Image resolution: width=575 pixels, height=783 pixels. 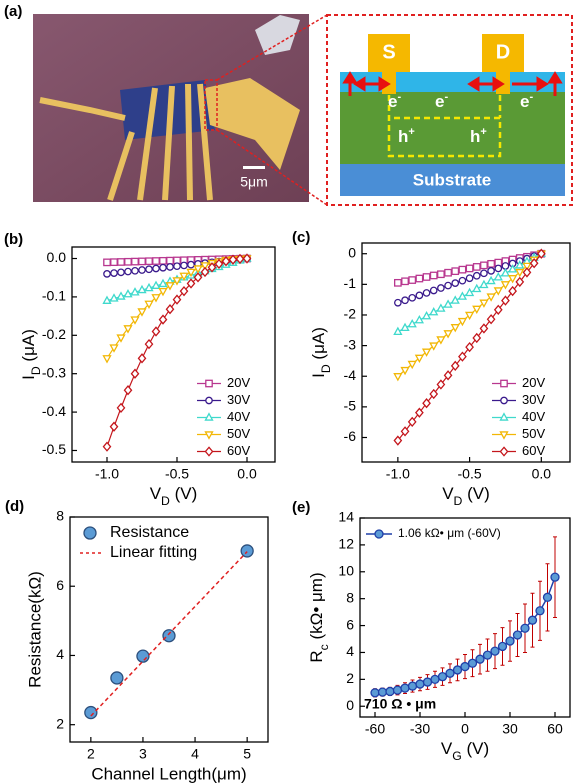 What do you see at coordinates (316, 608) in the screenshot?
I see `y-axis-label-unit: (kΩ• μm)` at bounding box center [316, 608].